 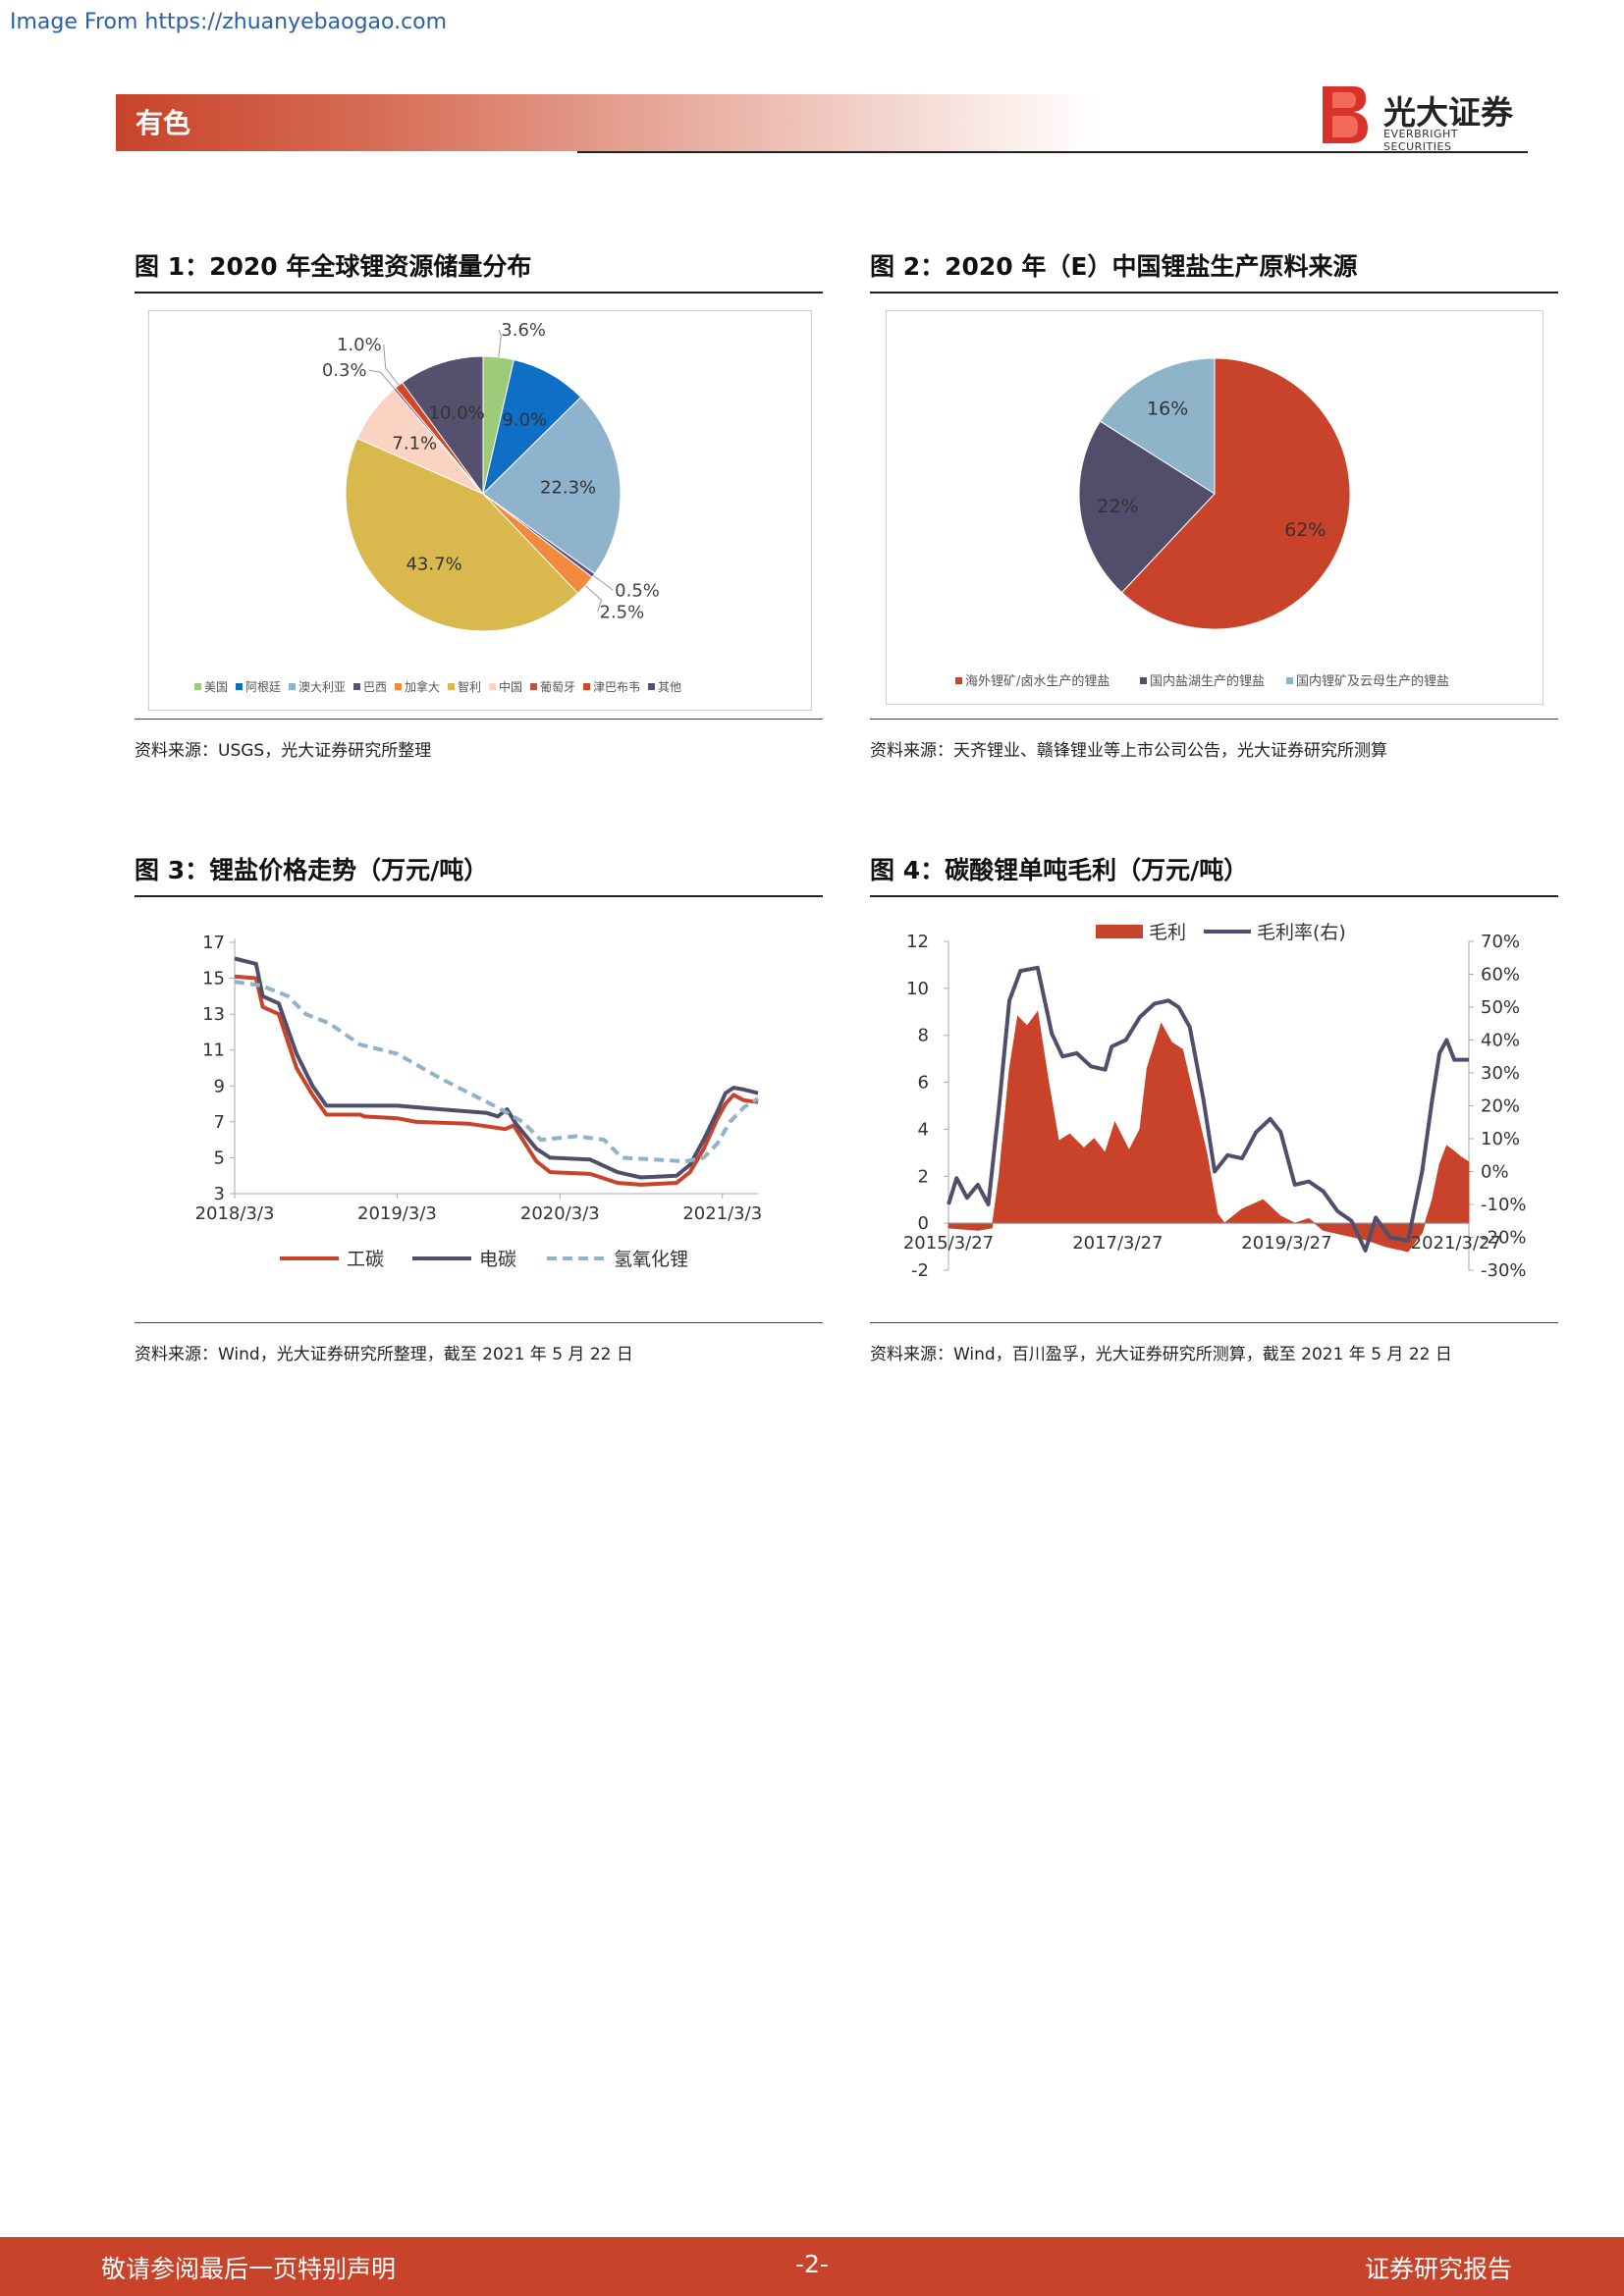 I want to click on fig4-legend-label-0: 毛利, so click(x=1167, y=932).